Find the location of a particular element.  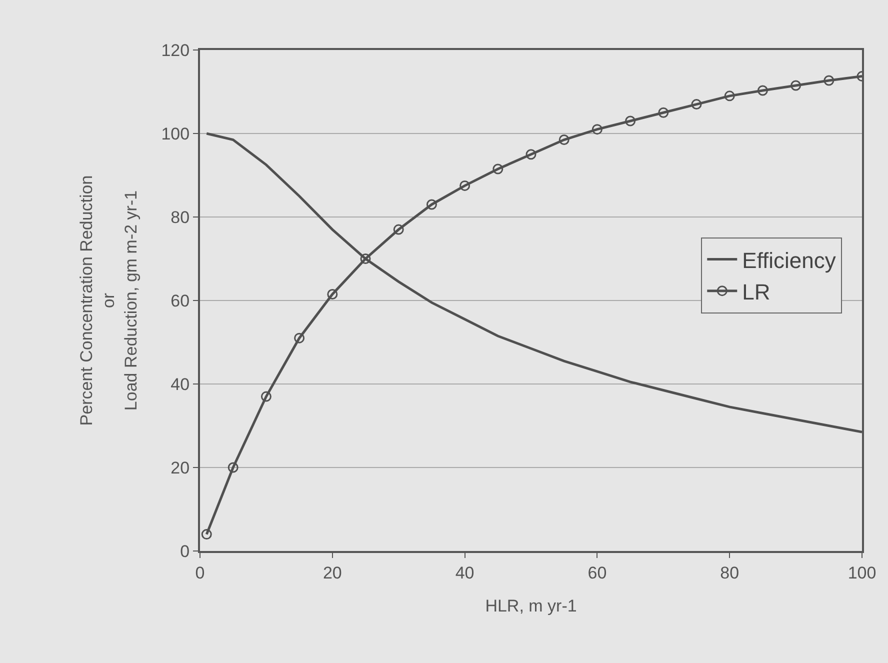

legend-label: Efficiency is located at coordinates (789, 260).